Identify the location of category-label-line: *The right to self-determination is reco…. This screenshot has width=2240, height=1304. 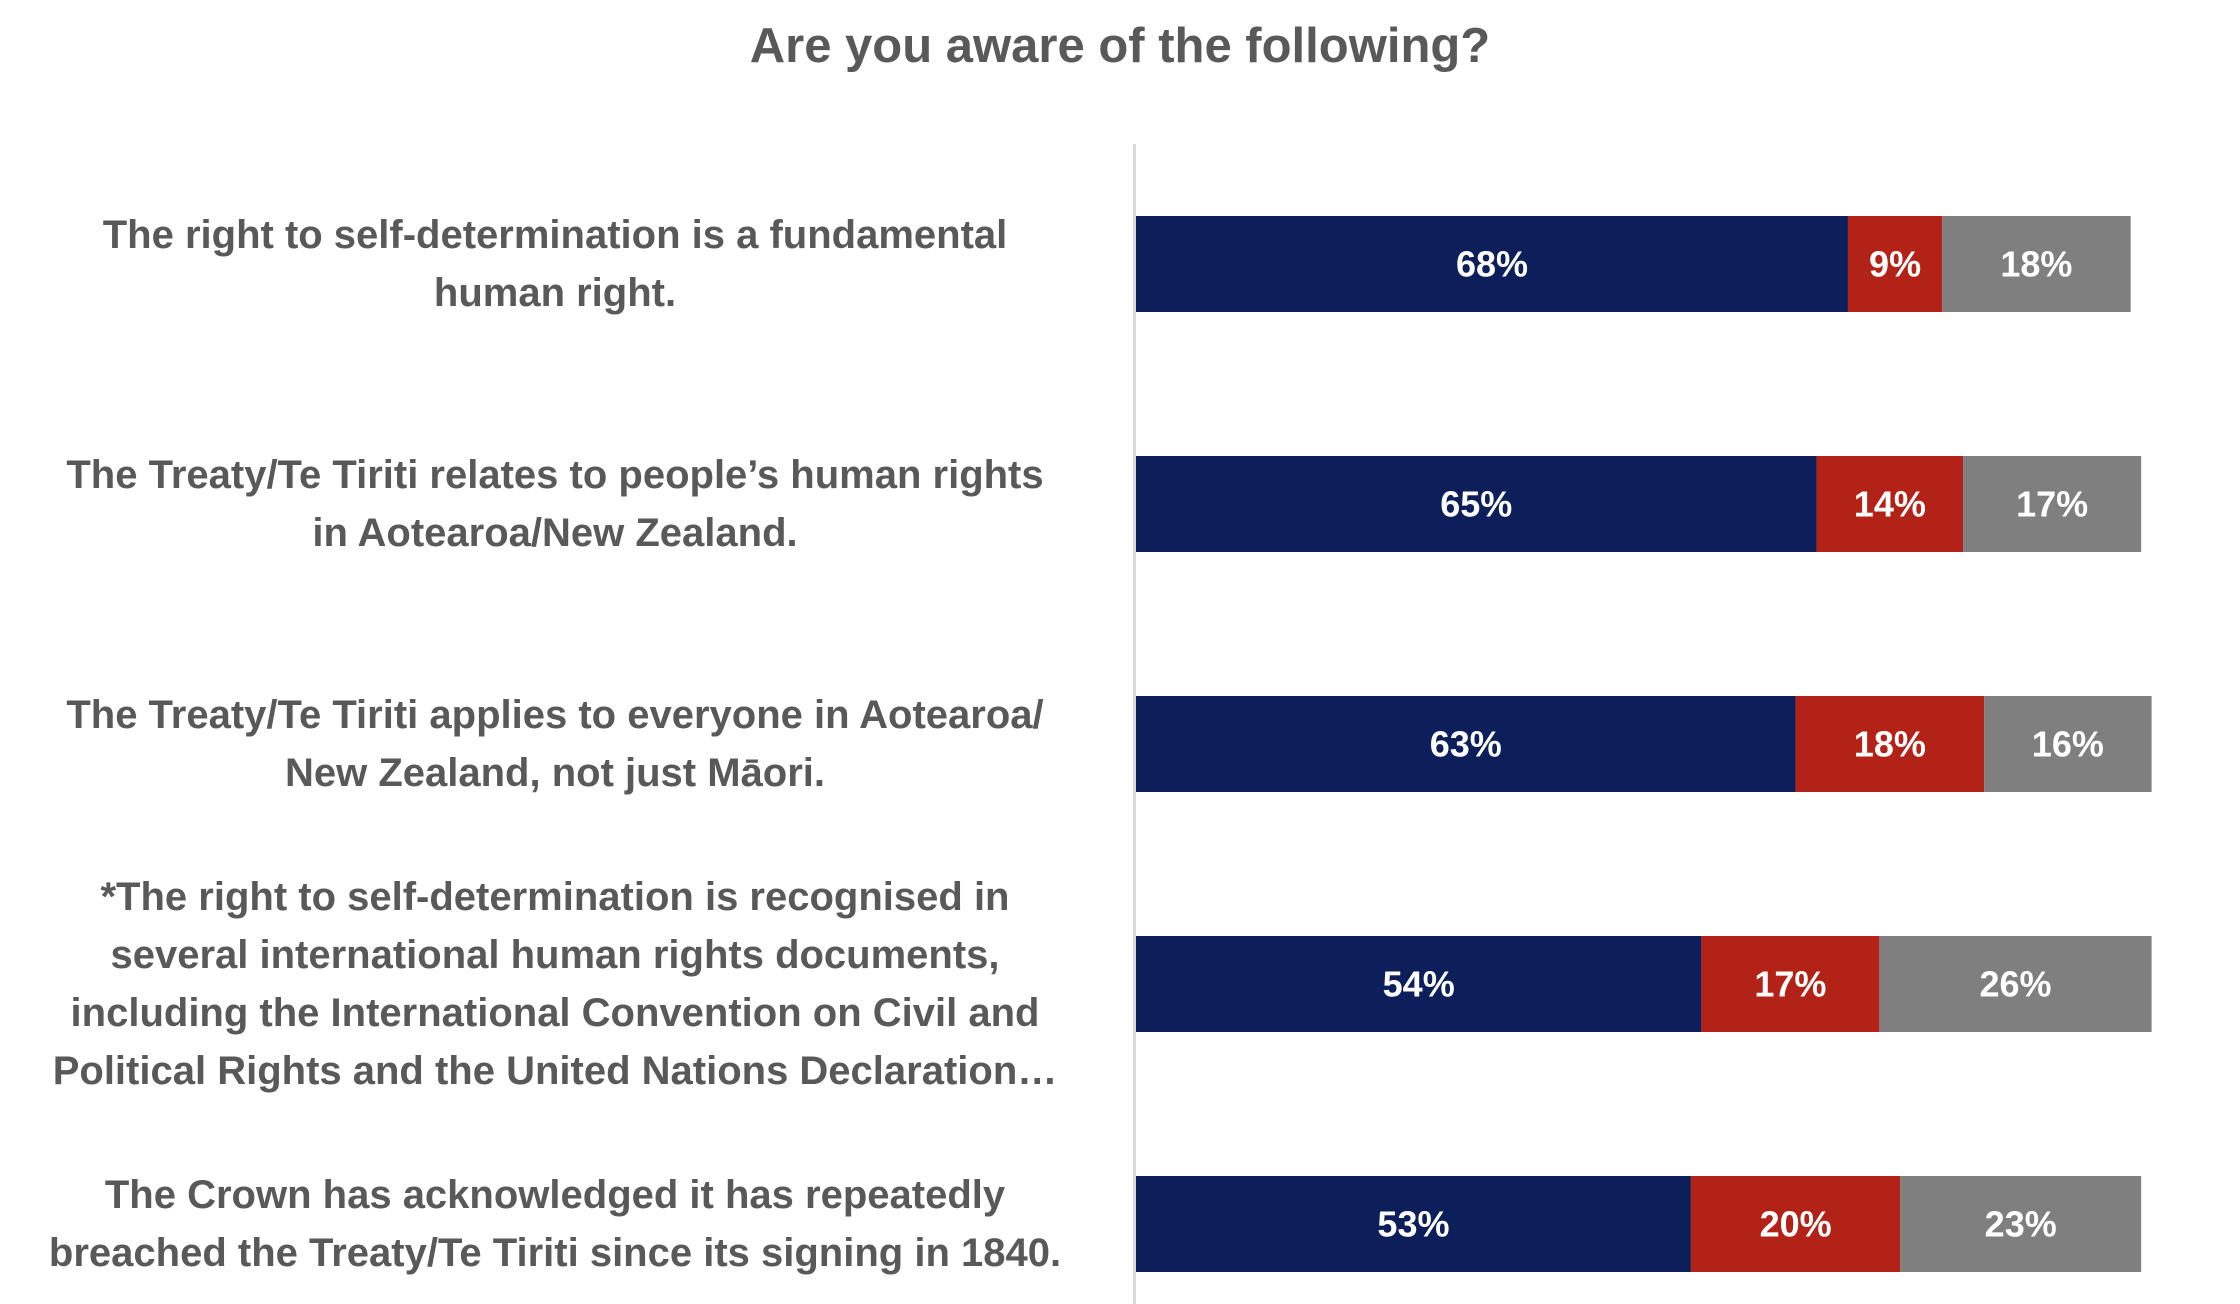
(555, 897).